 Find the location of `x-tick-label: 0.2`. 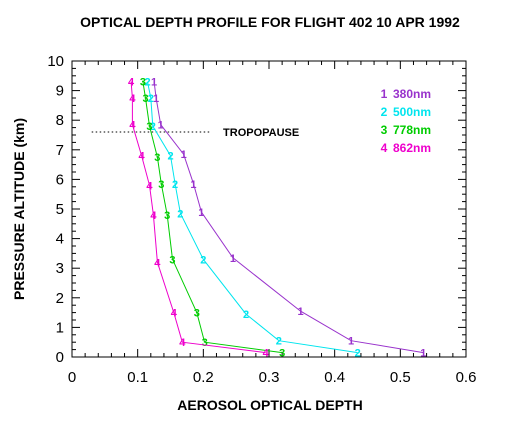

x-tick-label: 0.2 is located at coordinates (203, 377).